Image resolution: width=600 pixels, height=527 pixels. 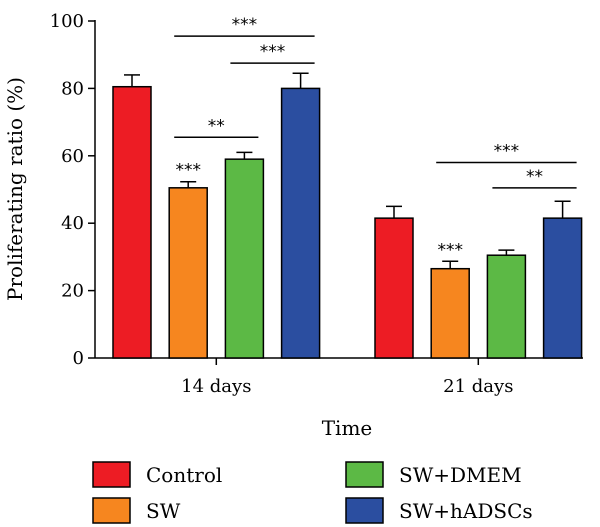 What do you see at coordinates (216, 386) in the screenshot?
I see `x-tick-label: 14 days` at bounding box center [216, 386].